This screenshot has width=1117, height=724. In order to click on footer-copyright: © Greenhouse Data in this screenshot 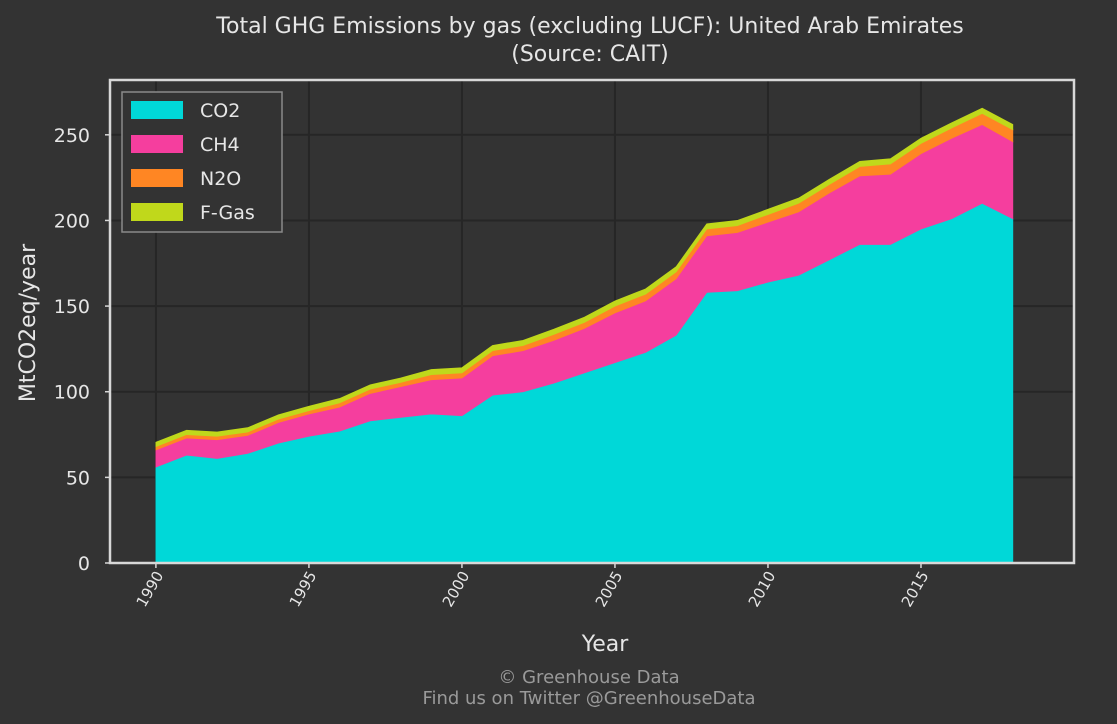, I will do `click(588, 677)`.